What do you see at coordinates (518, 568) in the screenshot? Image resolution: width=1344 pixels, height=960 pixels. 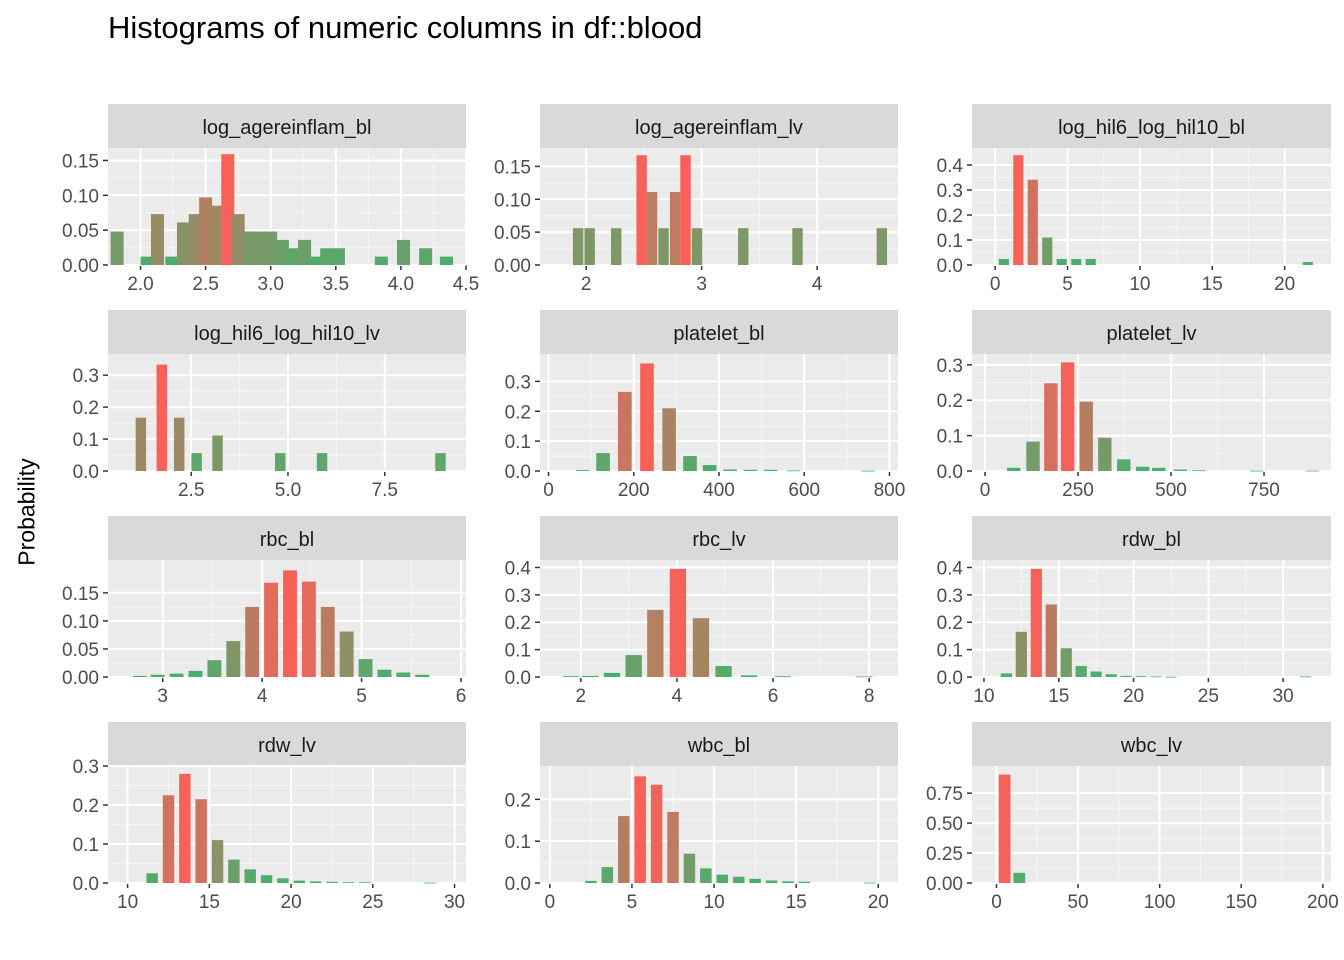 I see `y-tick-label: 0.4` at bounding box center [518, 568].